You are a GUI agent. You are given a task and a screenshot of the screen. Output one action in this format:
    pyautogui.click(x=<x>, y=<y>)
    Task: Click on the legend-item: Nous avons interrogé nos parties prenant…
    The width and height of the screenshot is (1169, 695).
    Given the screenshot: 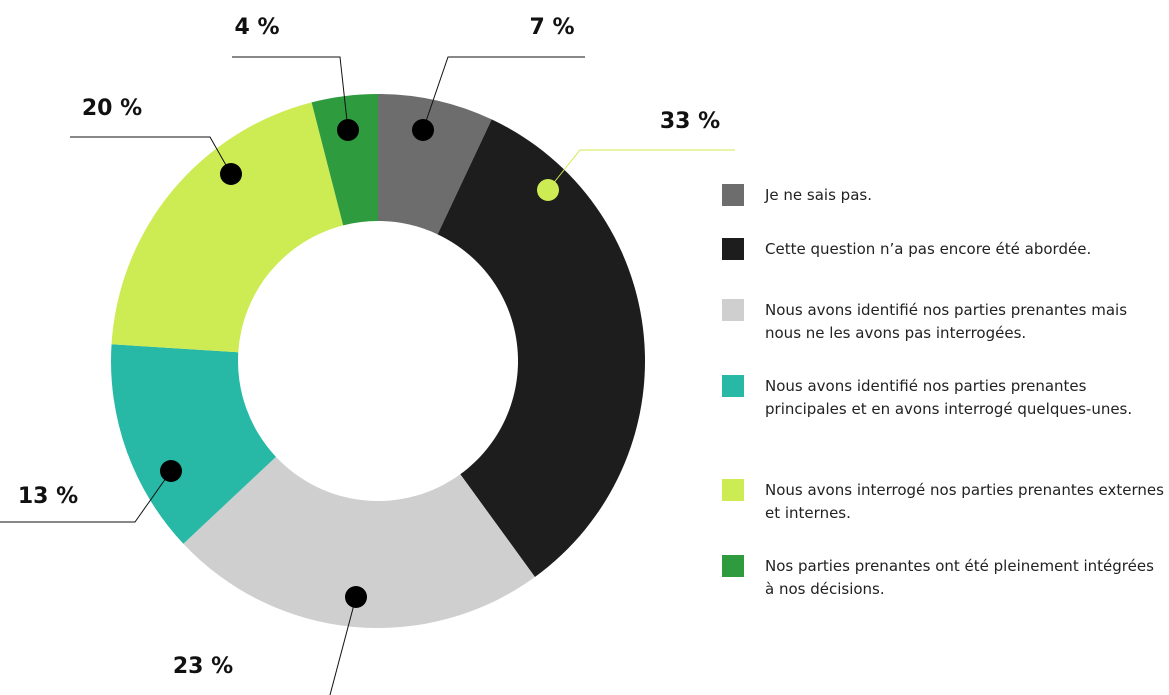 What is the action you would take?
    pyautogui.click(x=943, y=502)
    